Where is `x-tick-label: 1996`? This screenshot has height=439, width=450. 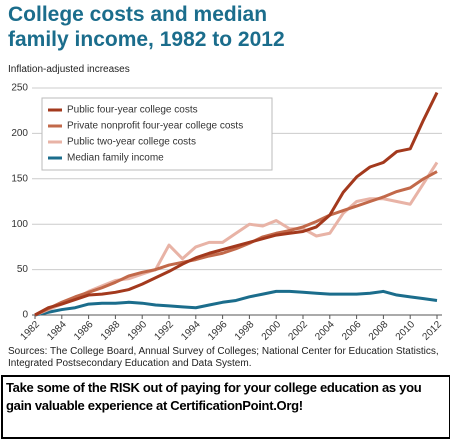
x-tick-label: 1996 is located at coordinates (218, 331).